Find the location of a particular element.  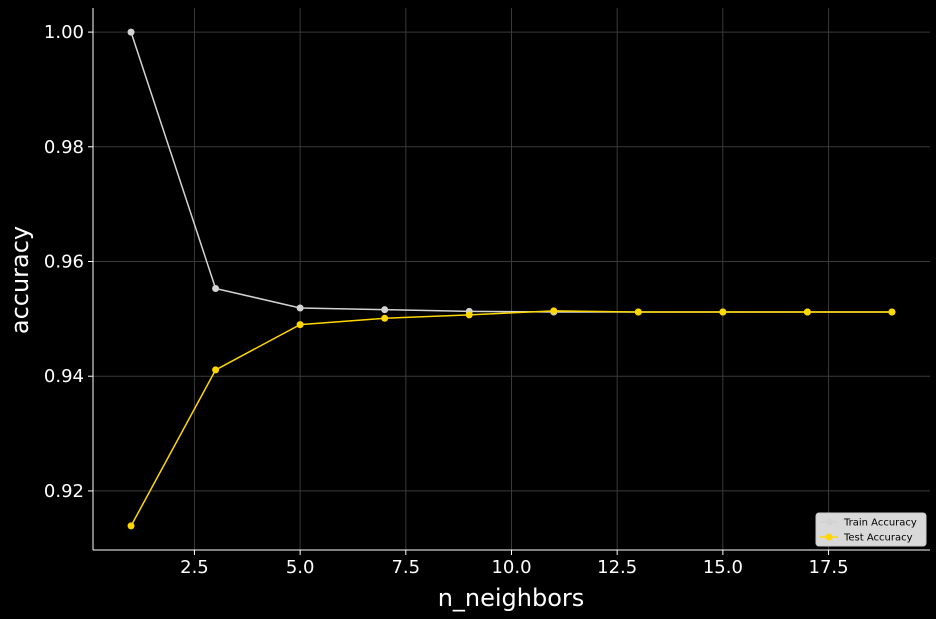

legend-label: Train Accuracy is located at coordinates (880, 523).